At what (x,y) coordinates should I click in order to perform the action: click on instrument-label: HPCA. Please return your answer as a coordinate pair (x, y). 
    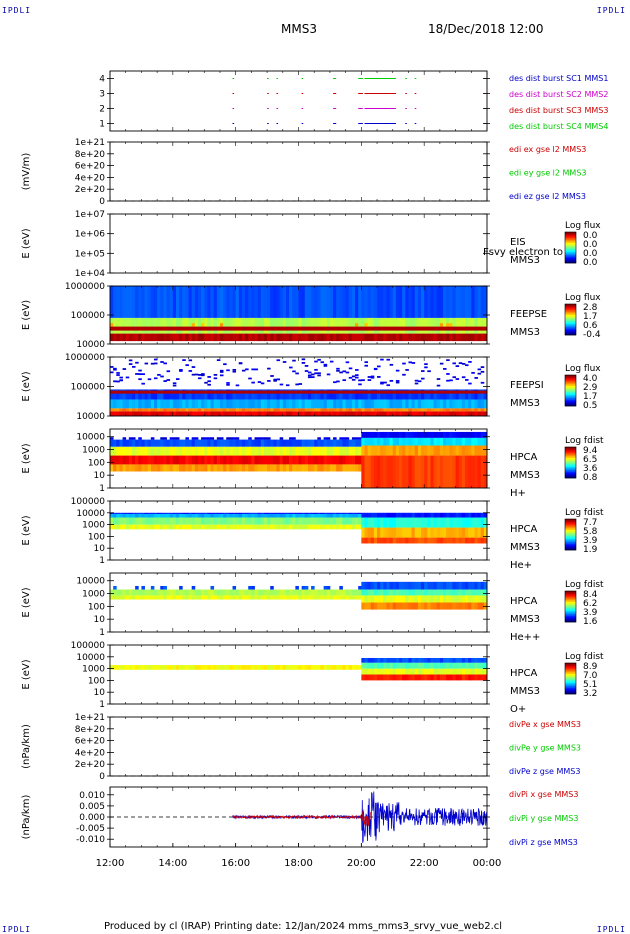
    Looking at the image, I should click on (524, 673).